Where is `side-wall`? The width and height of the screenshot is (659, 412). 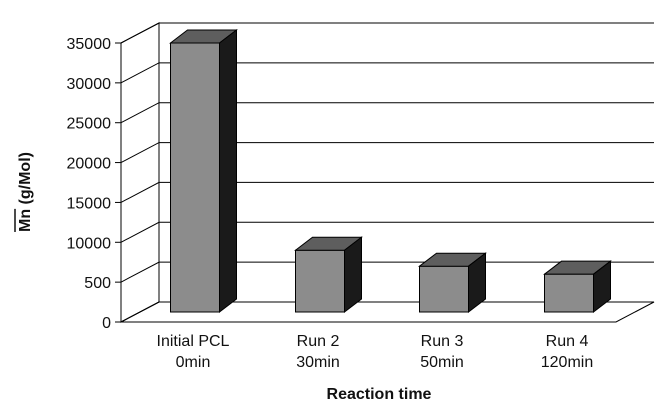 side-wall is located at coordinates (140, 172).